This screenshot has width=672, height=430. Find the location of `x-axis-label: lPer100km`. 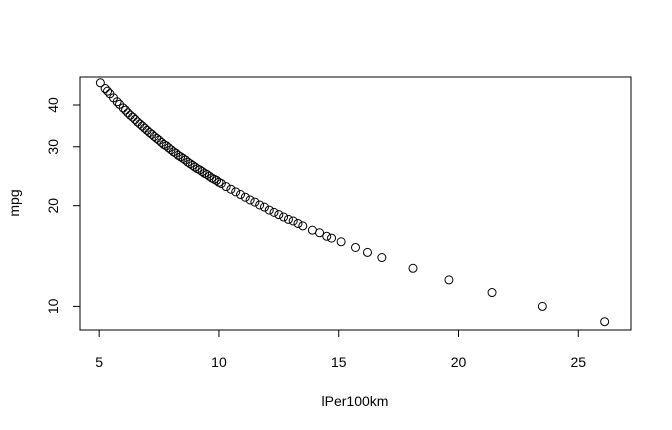

x-axis-label: lPer100km is located at coordinates (355, 401).